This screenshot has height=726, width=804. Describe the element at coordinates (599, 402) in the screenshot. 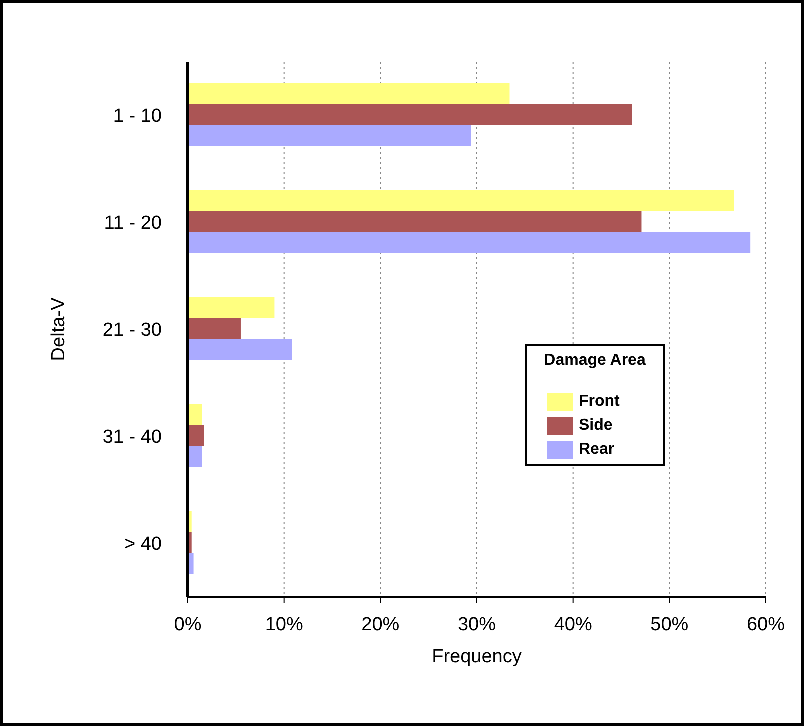

I see `legend-label: Front` at that location.